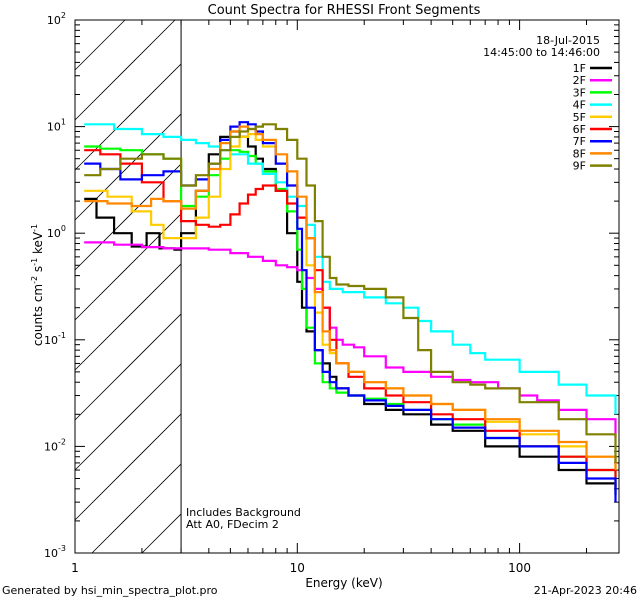  What do you see at coordinates (243, 512) in the screenshot?
I see `annotation-background: Includes Background` at bounding box center [243, 512].